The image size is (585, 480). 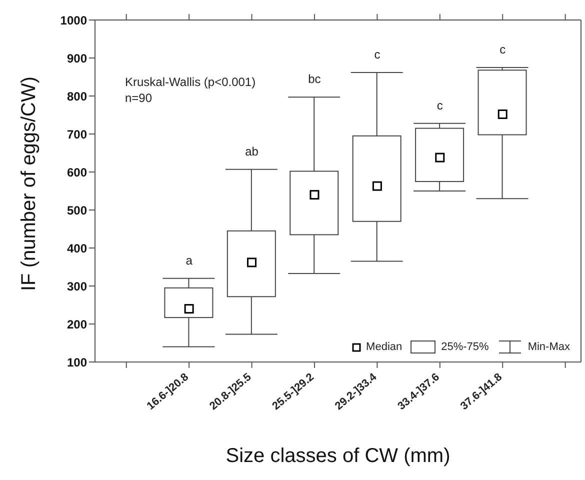 What do you see at coordinates (338, 456) in the screenshot?
I see `x-axis-title: Size classes of CW (mm)` at bounding box center [338, 456].